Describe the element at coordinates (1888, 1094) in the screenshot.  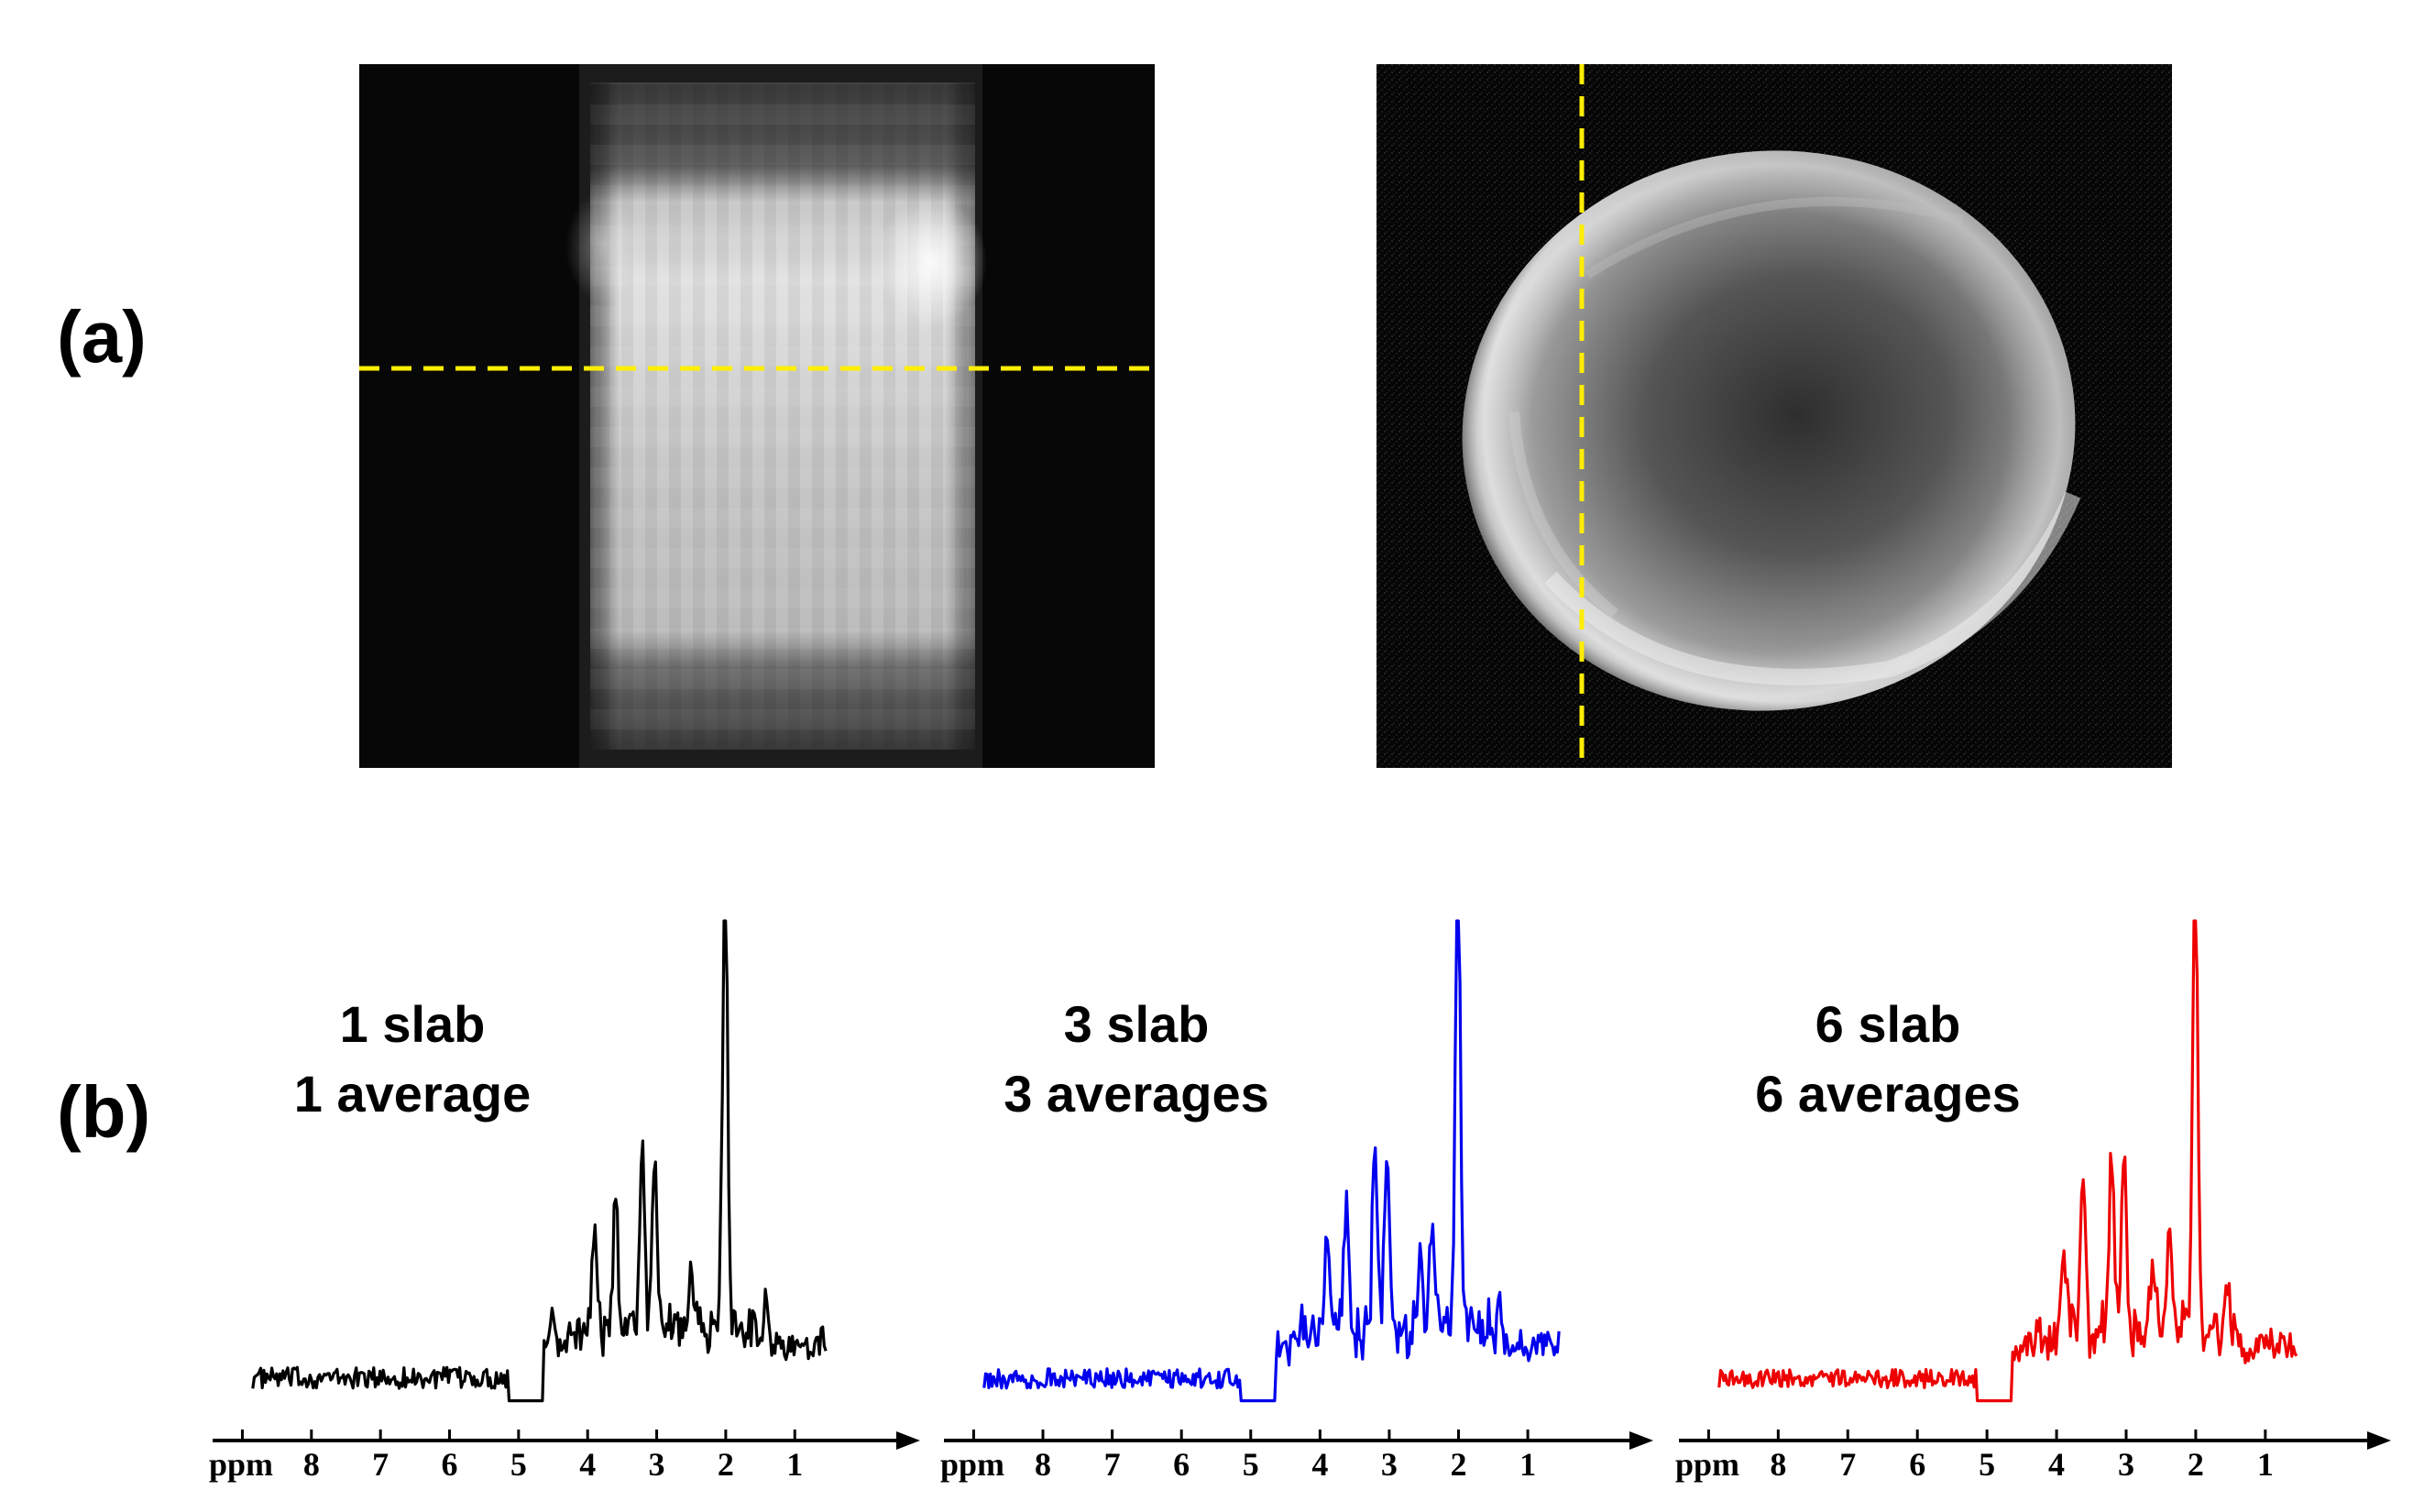
I see `spectrum-3-average-label: 6 averages` at that location.